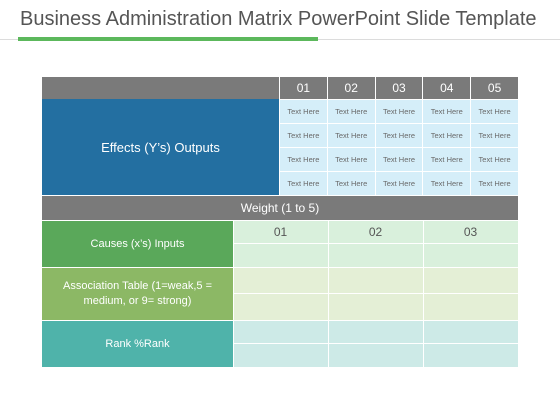 This screenshot has width=560, height=420. What do you see at coordinates (446, 88) in the screenshot?
I see `header-column-04: 04` at bounding box center [446, 88].